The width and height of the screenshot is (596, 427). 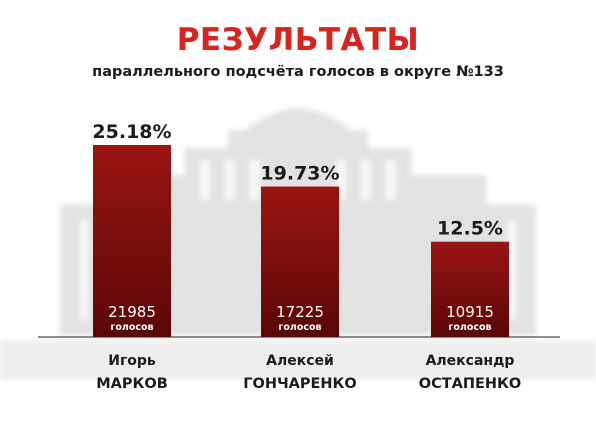 What do you see at coordinates (131, 132) in the screenshot?
I see `bar-value-label: 25.18%` at bounding box center [131, 132].